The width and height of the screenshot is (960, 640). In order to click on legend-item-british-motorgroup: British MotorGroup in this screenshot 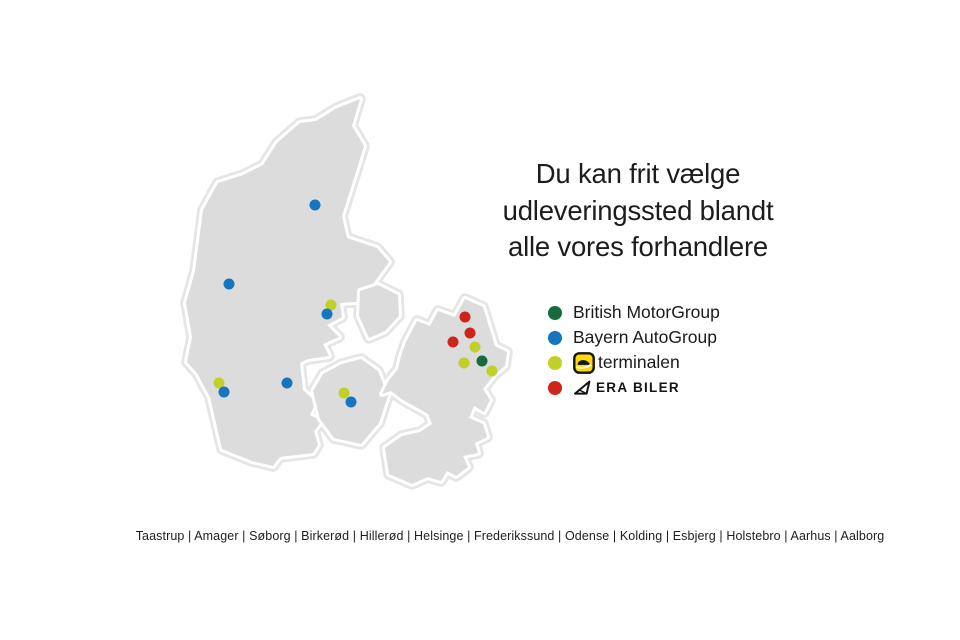, I will do `click(634, 312)`.